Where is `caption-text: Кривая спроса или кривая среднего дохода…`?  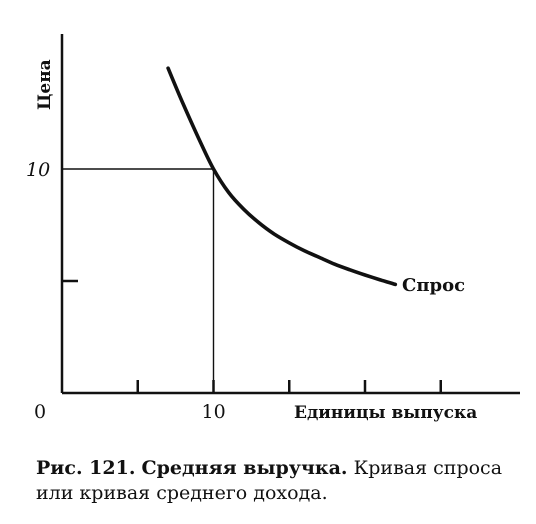
caption-text: Кривая спроса или кривая среднего дохода… is located at coordinates (269, 480).